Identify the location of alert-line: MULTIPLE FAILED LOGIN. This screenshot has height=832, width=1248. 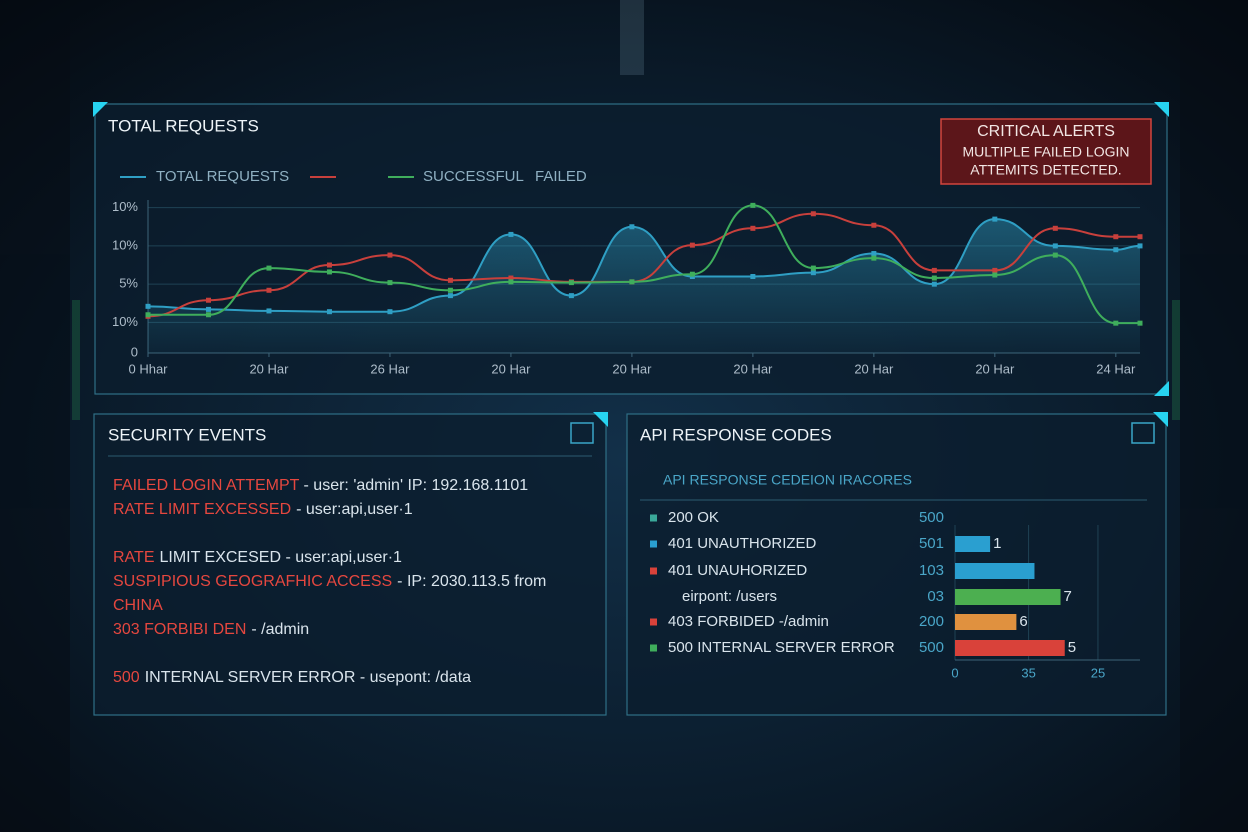
(1045, 152).